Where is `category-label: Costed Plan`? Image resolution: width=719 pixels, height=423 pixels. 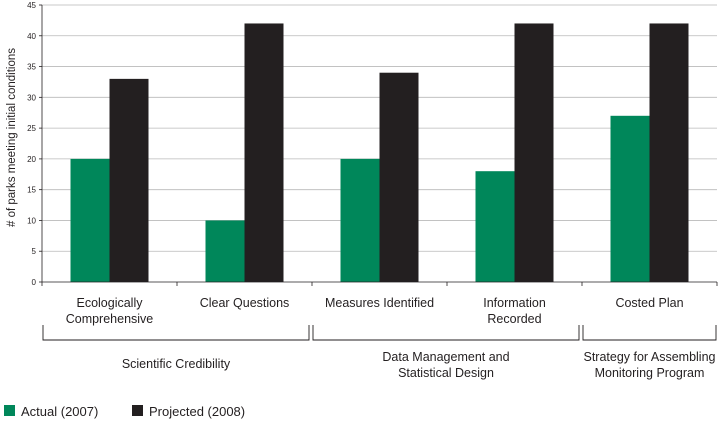 category-label: Costed Plan is located at coordinates (649, 303).